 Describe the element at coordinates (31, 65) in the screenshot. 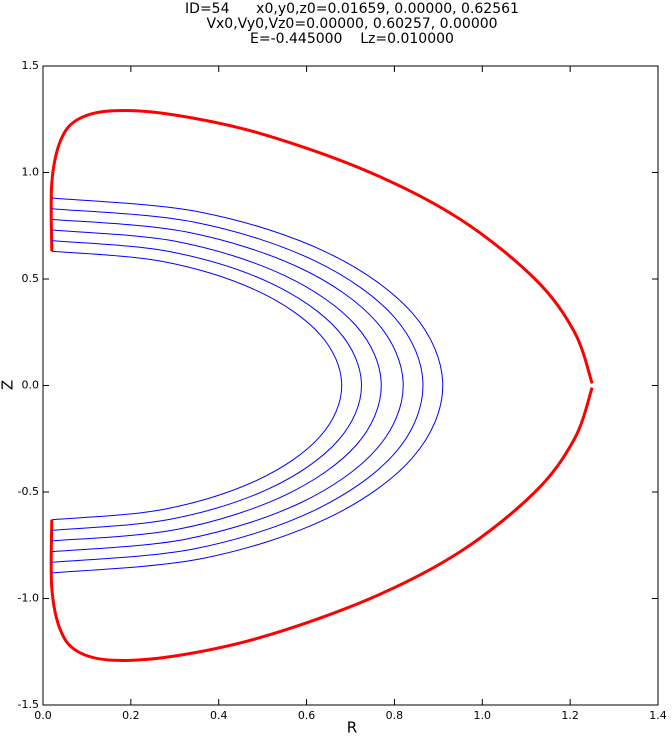

I see `y-tick-label: 1.5` at that location.